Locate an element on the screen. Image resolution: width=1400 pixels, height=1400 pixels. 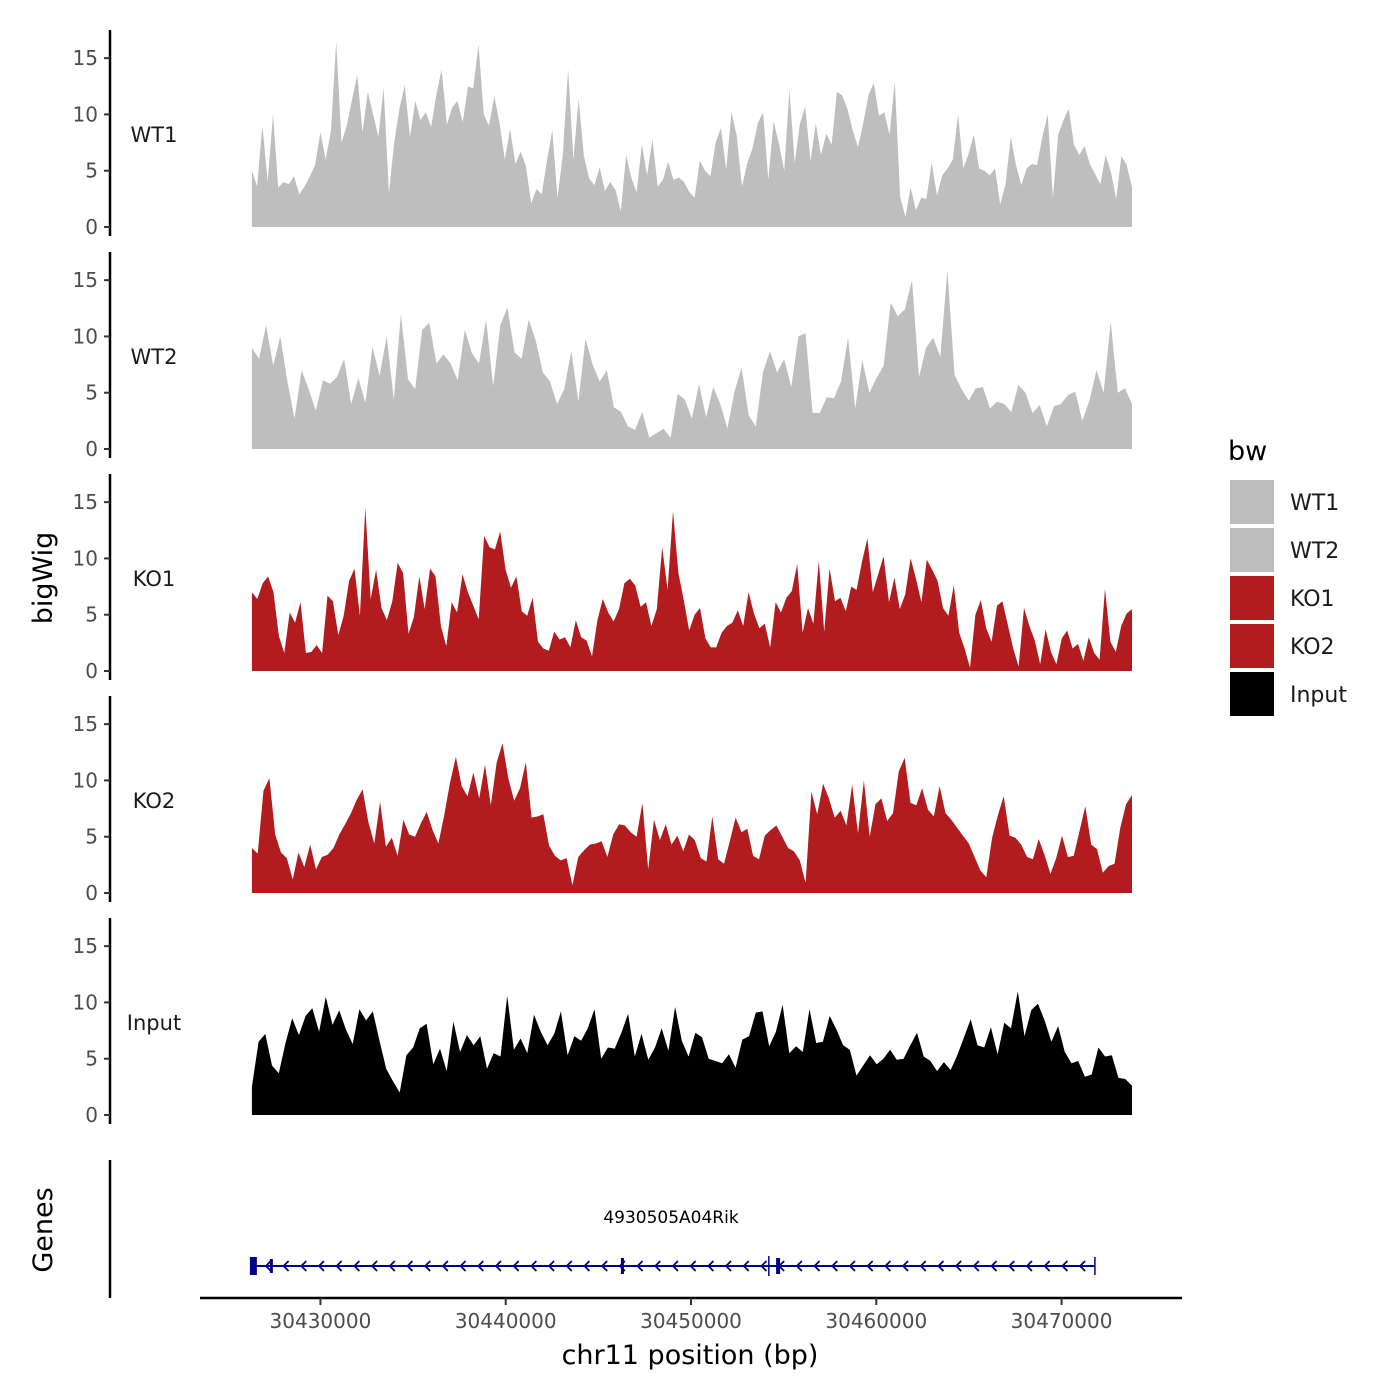
legend-item-input: Input is located at coordinates (1288, 694).